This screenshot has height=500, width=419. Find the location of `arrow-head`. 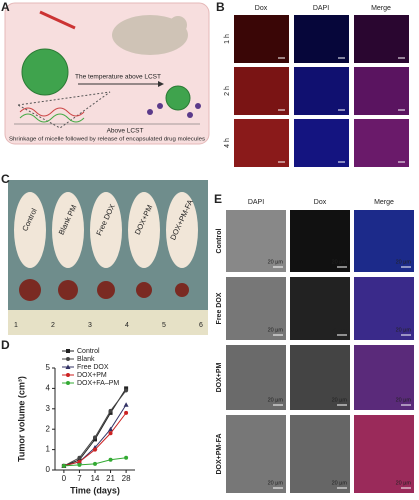

arrow-head is located at coordinates (161, 84).